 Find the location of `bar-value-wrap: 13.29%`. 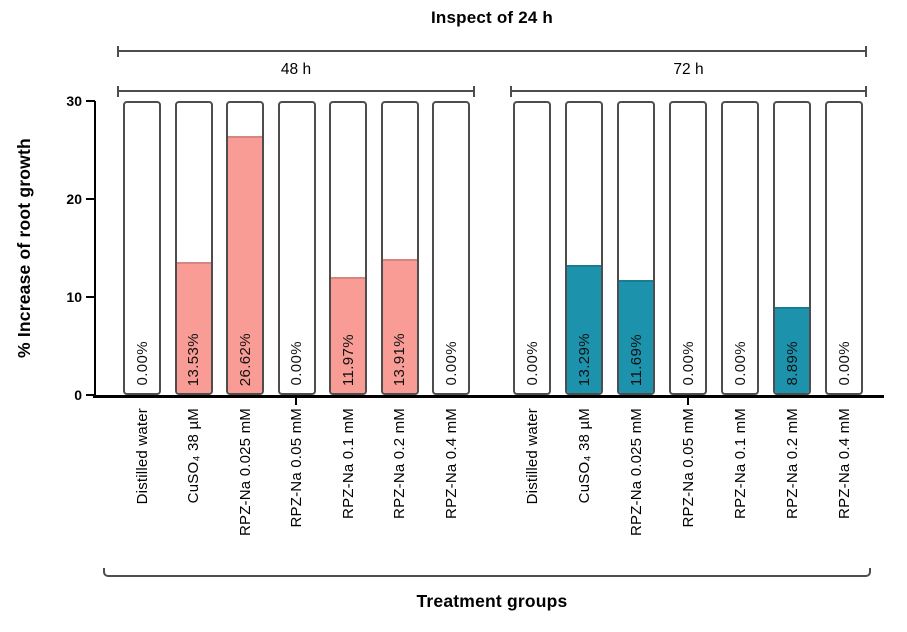

bar-value-wrap: 13.29% is located at coordinates (584, 248).